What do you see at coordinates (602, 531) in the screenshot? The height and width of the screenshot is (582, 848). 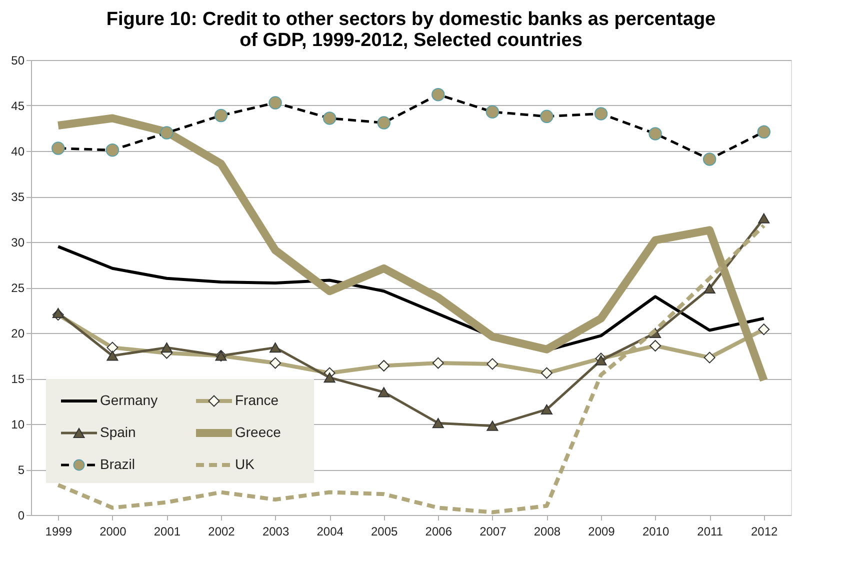 I see `x-tick-label: 2009` at bounding box center [602, 531].